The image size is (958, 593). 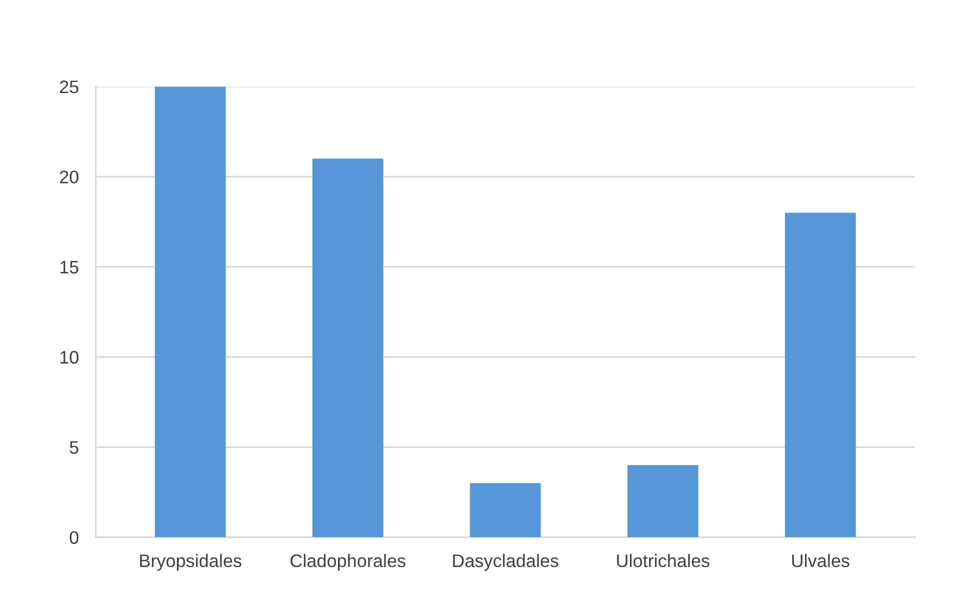 What do you see at coordinates (69, 267) in the screenshot?
I see `y-tick-label: 15` at bounding box center [69, 267].